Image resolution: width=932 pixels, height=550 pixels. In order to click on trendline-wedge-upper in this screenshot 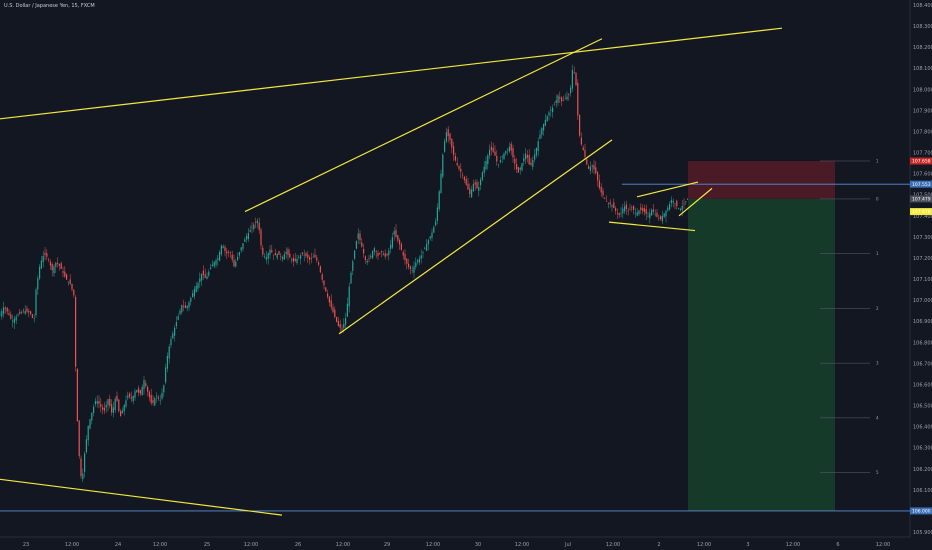, I will do `click(667, 189)`.